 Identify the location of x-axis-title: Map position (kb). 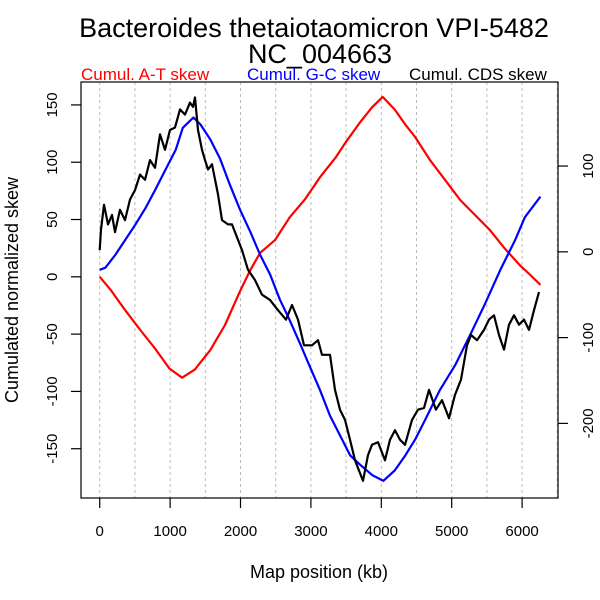
(319, 572).